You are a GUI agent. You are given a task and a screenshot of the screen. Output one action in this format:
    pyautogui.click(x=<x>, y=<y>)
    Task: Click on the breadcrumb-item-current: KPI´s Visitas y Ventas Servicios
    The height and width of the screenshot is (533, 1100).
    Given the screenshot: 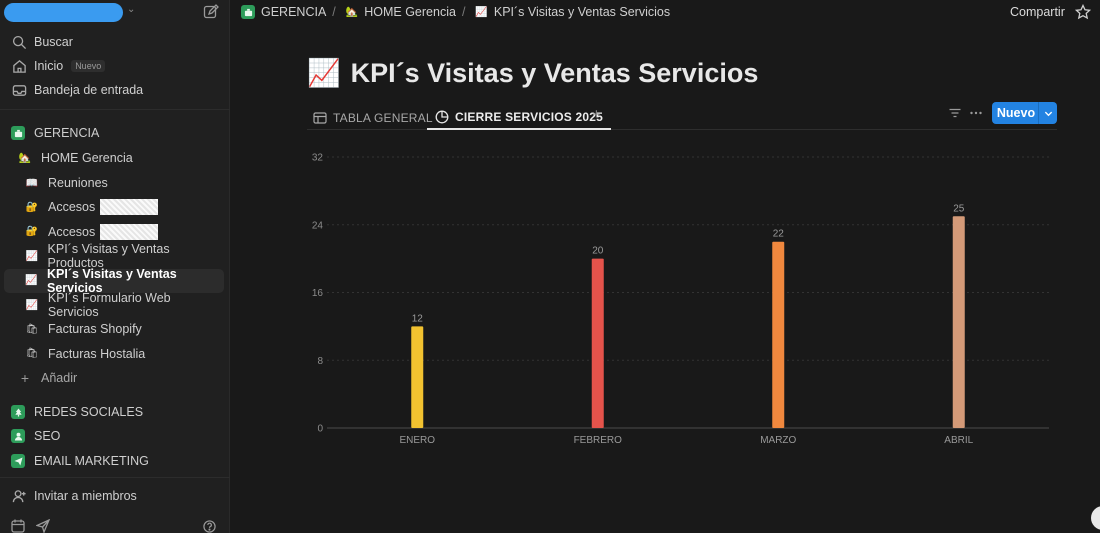 What is the action you would take?
    pyautogui.click(x=582, y=12)
    